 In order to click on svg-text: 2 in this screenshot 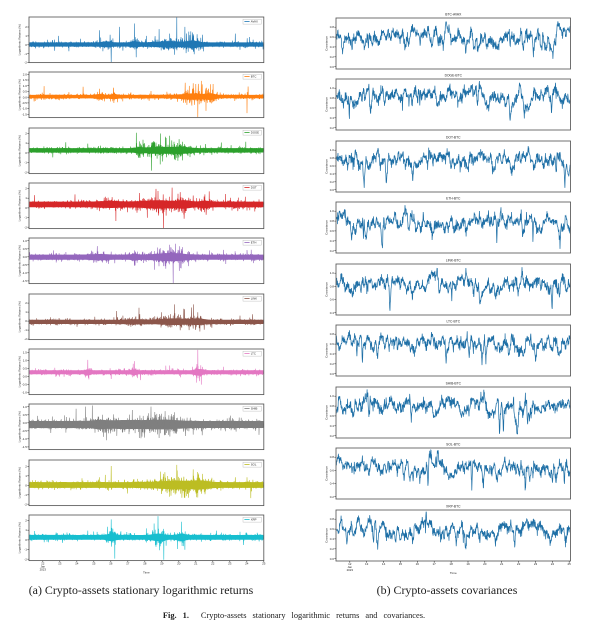, I will do `click(26, 521)`.